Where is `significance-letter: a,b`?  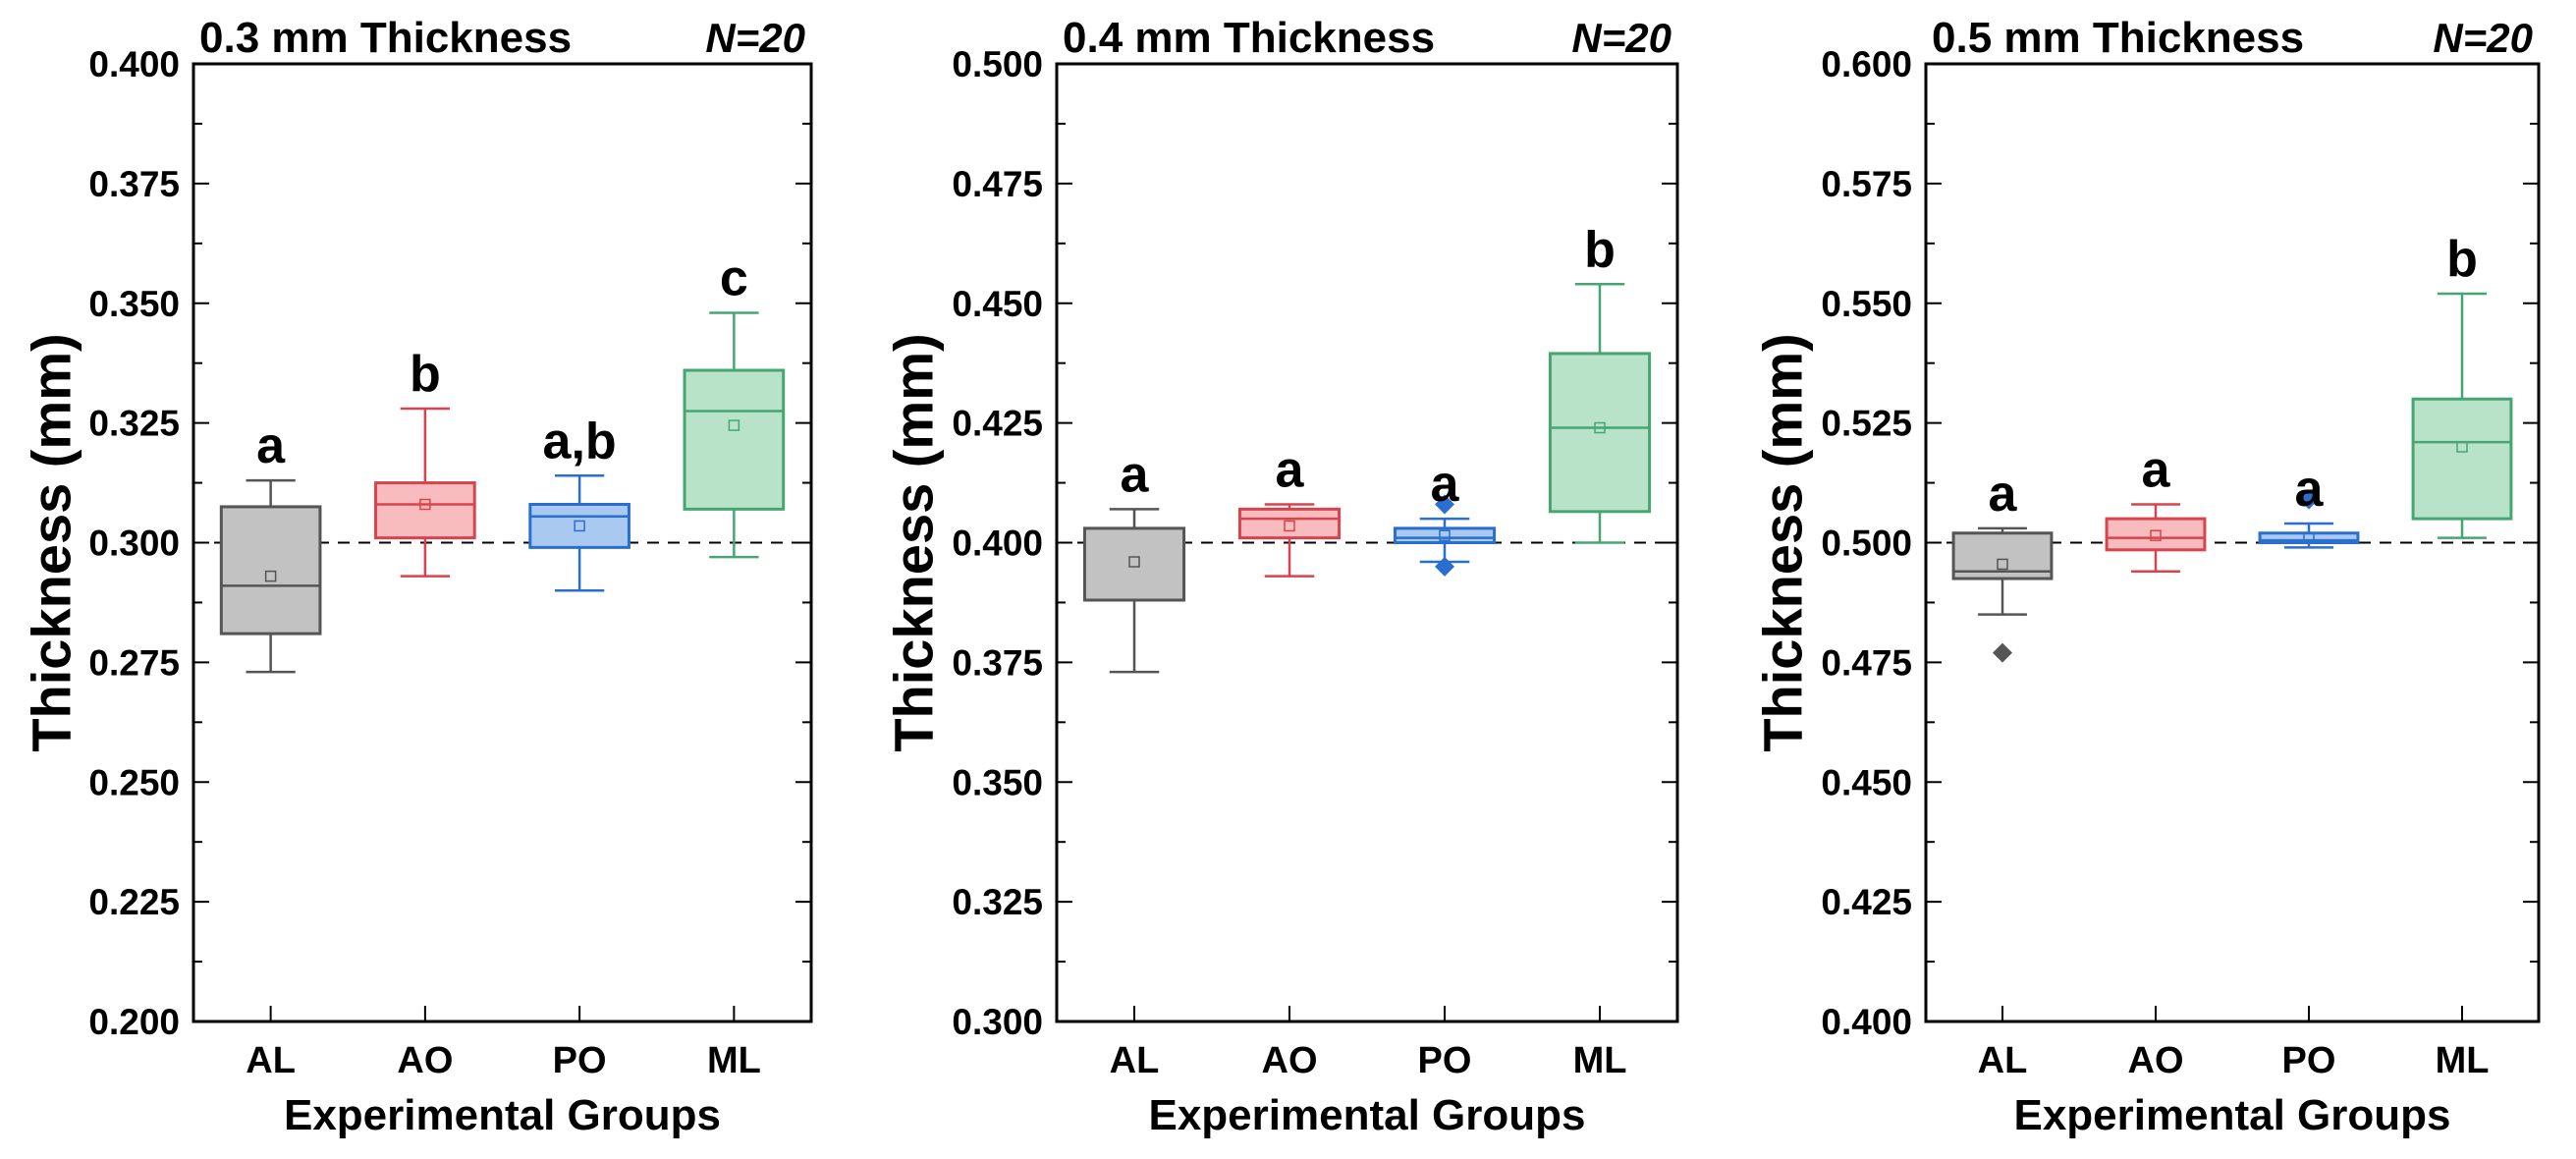
significance-letter: a,b is located at coordinates (580, 441).